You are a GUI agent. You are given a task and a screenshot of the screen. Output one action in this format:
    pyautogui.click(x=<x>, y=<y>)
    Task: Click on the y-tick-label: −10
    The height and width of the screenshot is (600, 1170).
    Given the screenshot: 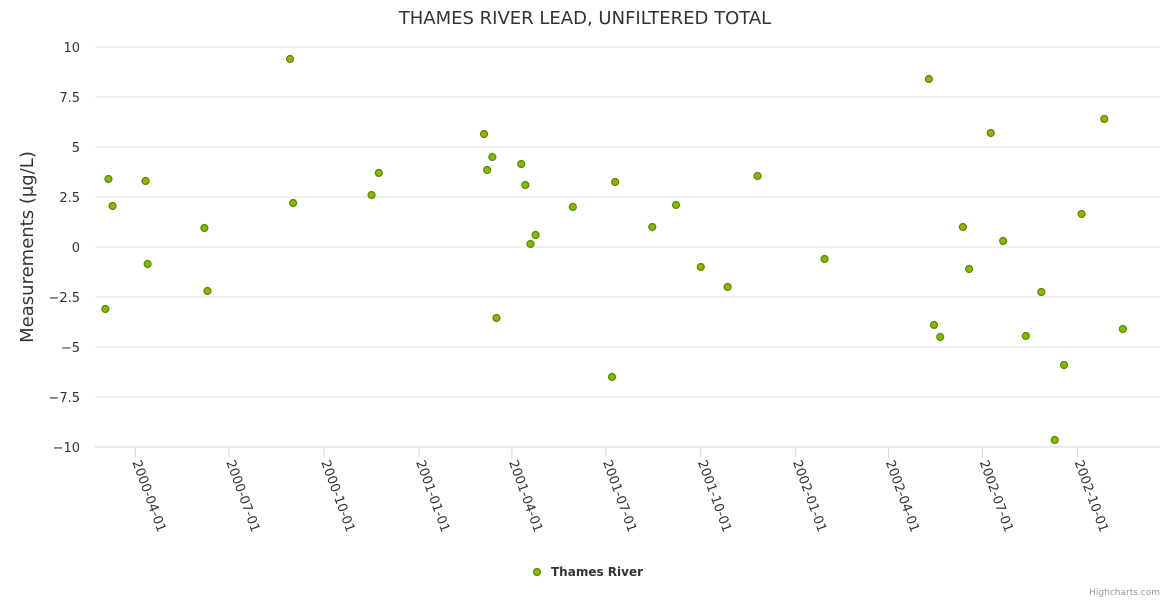 What is the action you would take?
    pyautogui.click(x=66, y=448)
    